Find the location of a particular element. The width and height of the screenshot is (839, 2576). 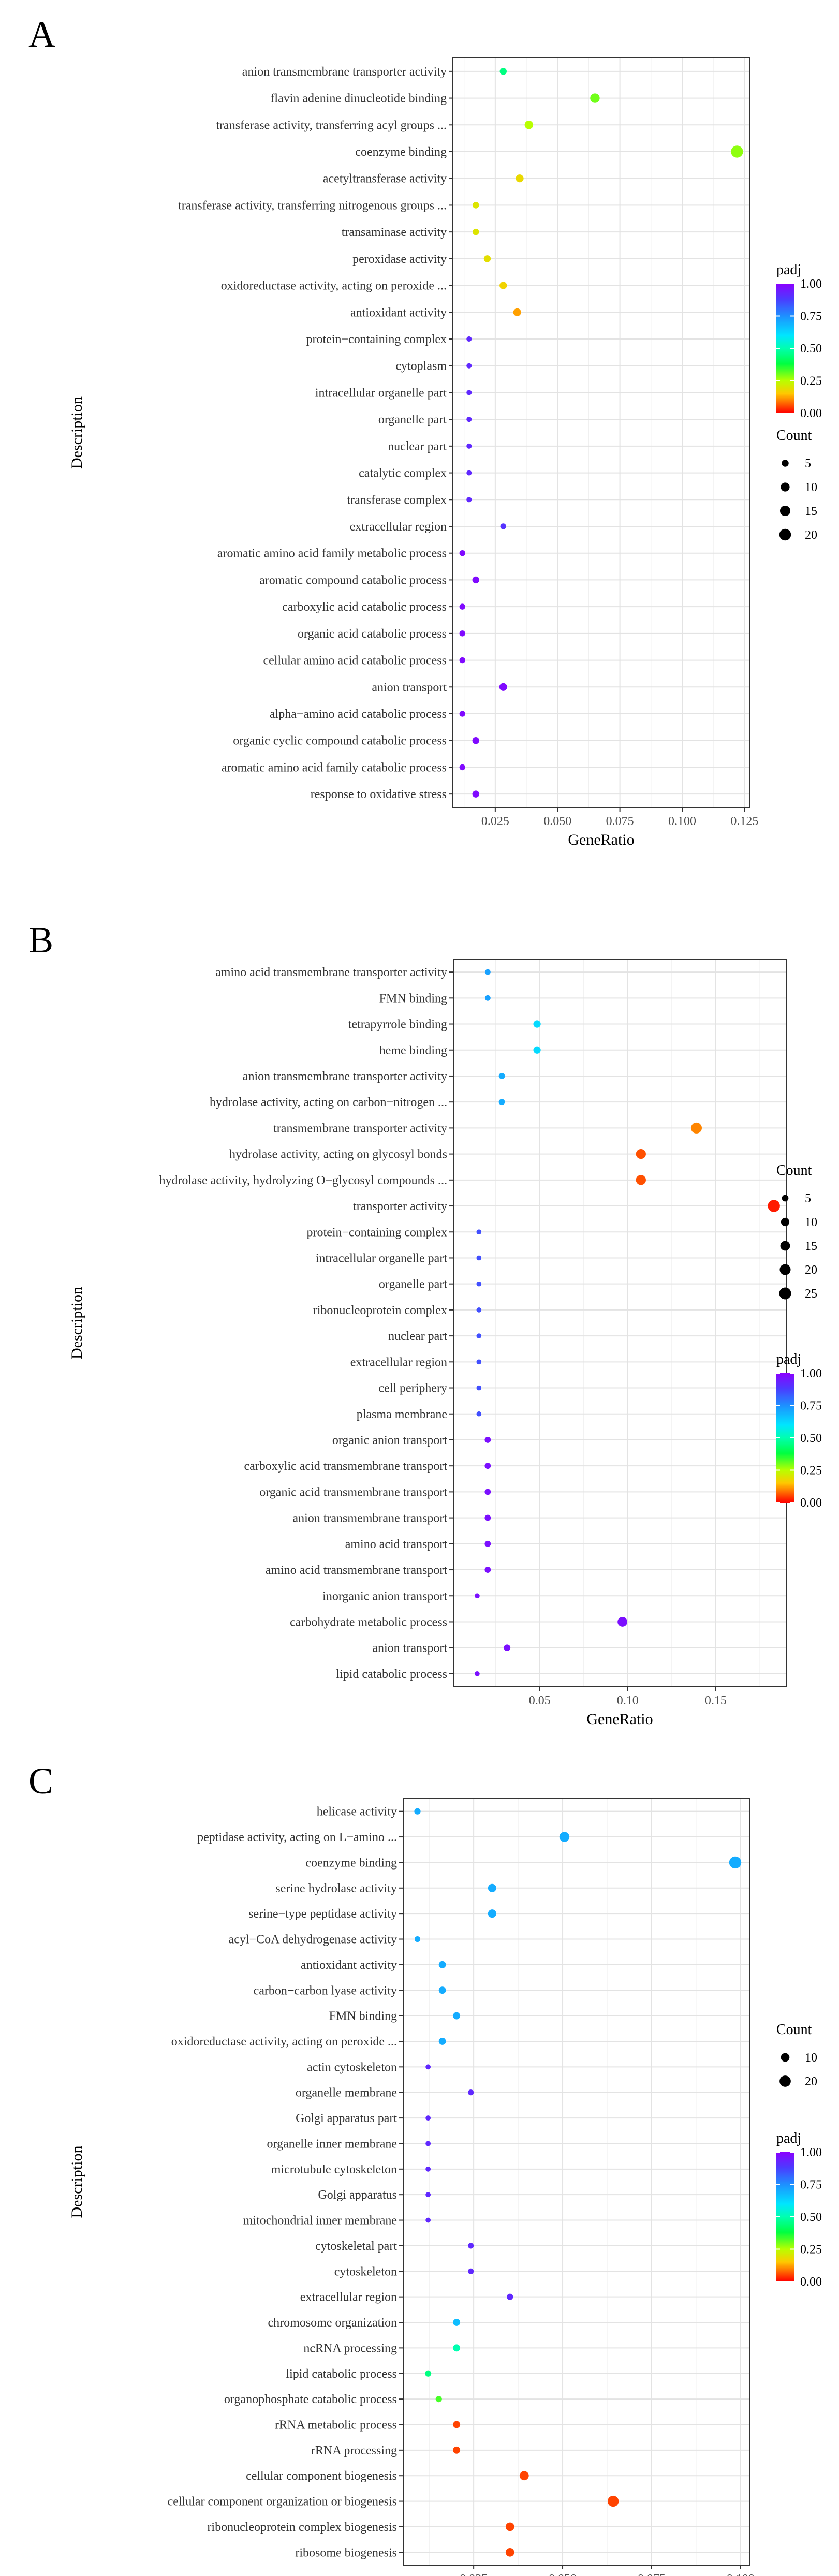

y-tick-label: ribonucleoprotein complex is located at coordinates (380, 1311).